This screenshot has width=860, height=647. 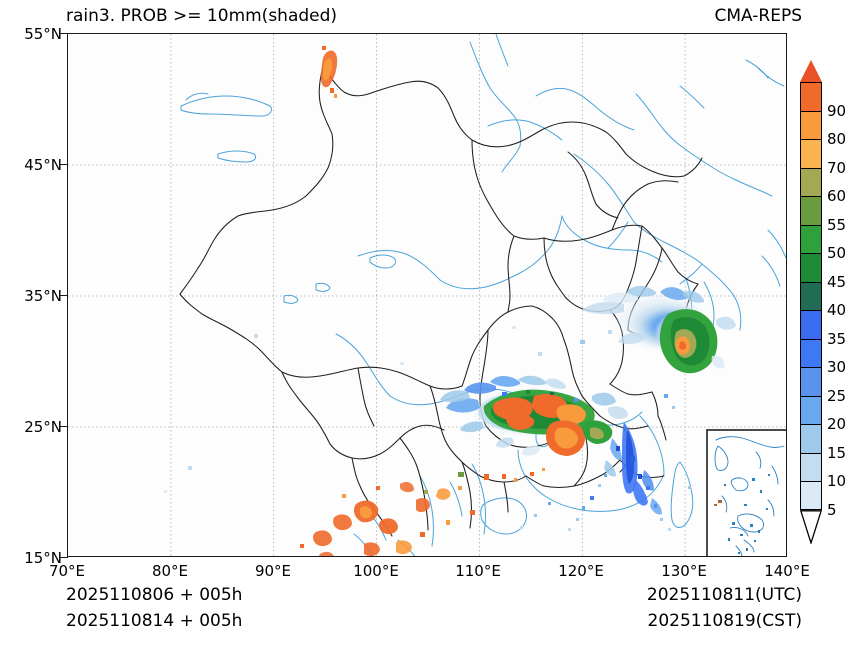 I want to click on y-tick-mark-45n, so click(x=64, y=164).